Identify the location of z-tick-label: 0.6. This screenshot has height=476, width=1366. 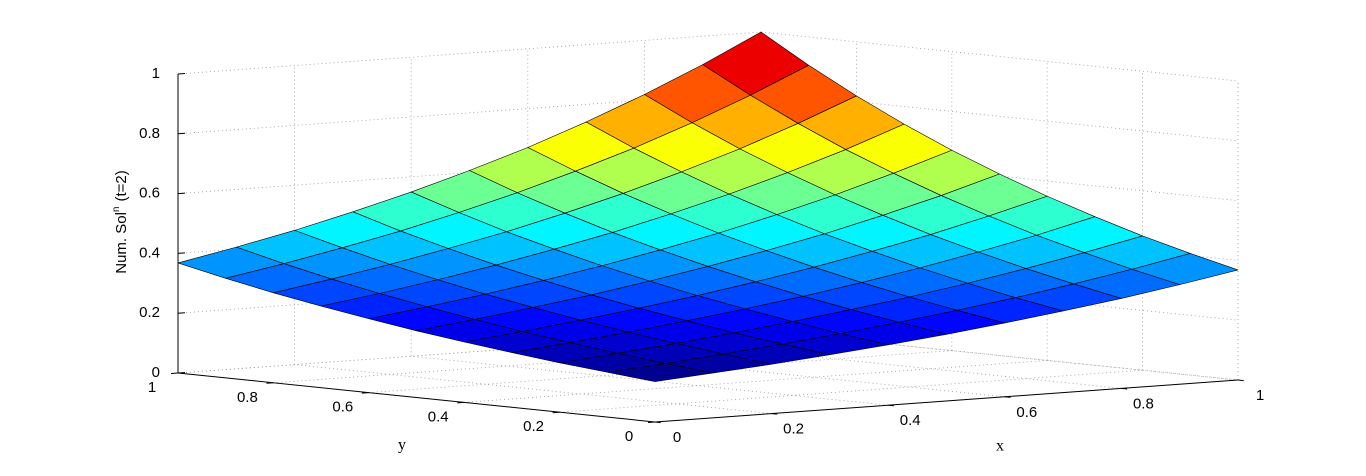
(149, 193).